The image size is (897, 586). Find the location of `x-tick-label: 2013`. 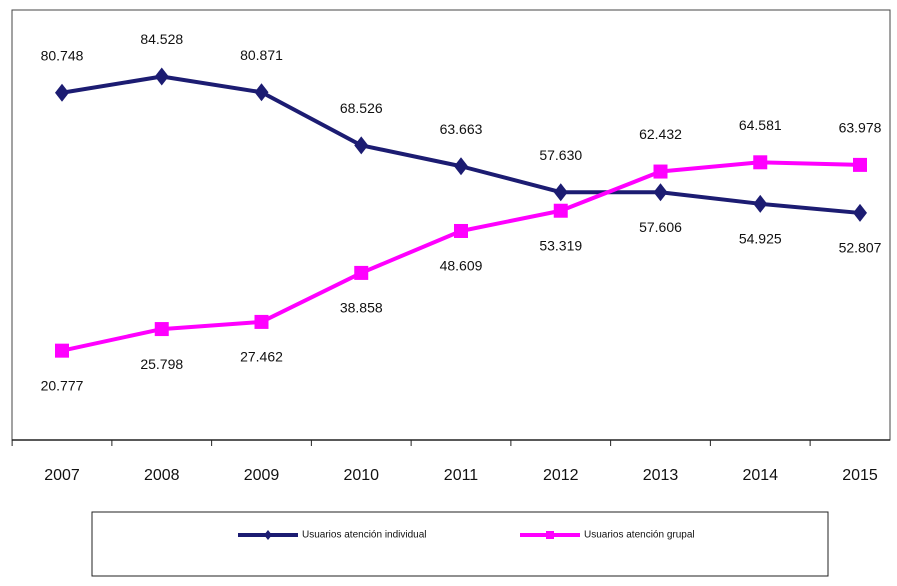

x-tick-label: 2013 is located at coordinates (661, 475).